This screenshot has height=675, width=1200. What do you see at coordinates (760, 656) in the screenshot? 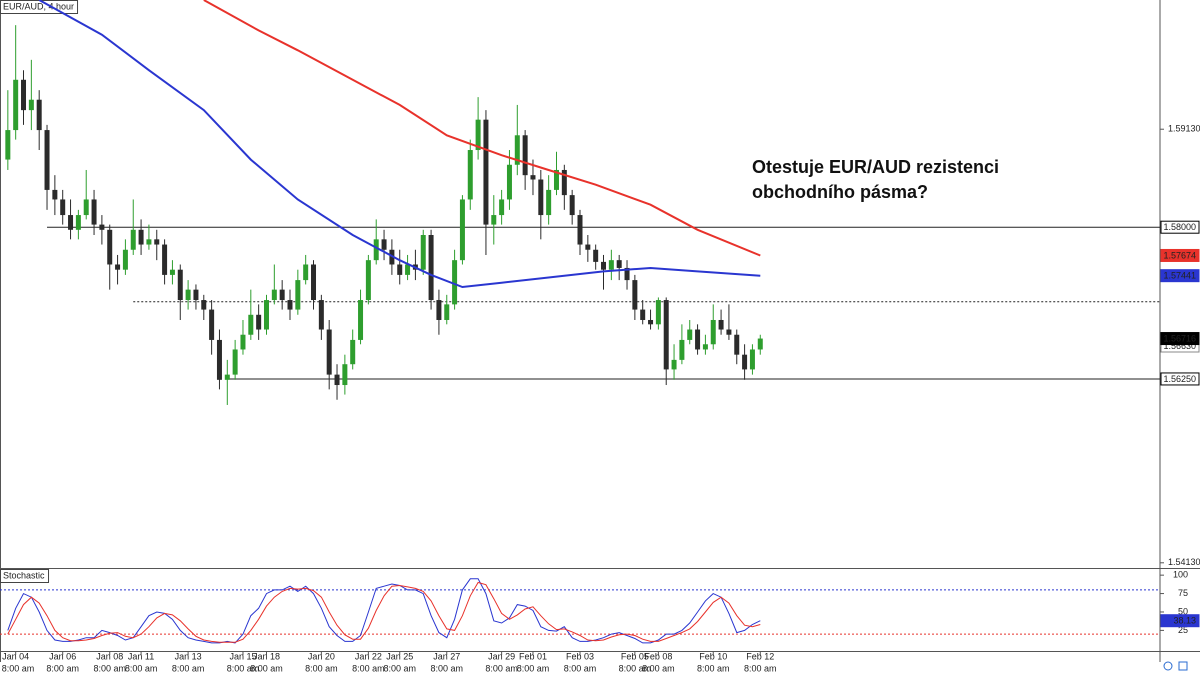
I see `x-tick-label: Feb 12` at bounding box center [760, 656].